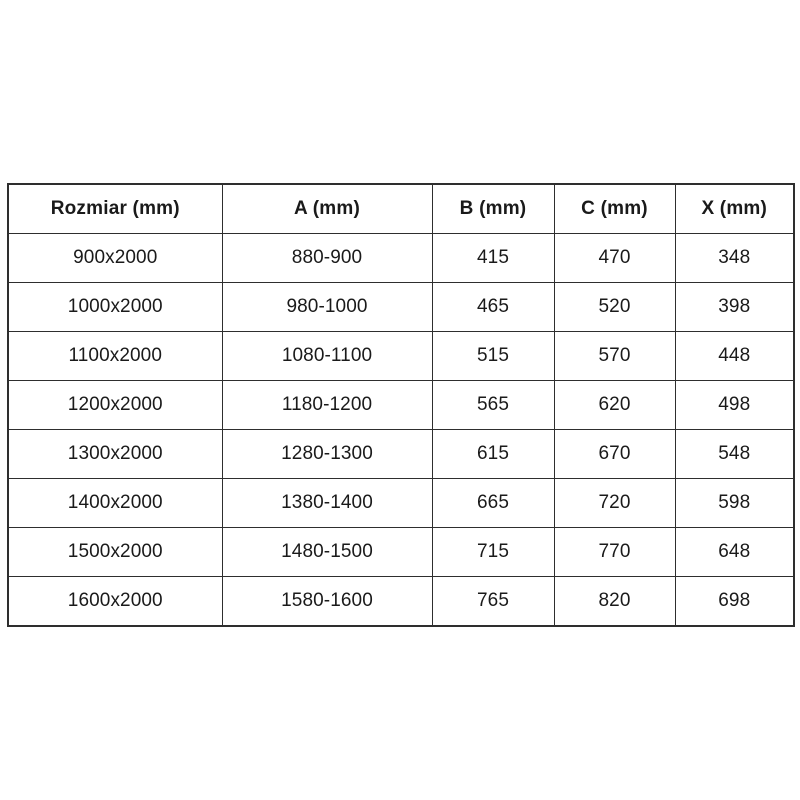 The image size is (800, 800). What do you see at coordinates (614, 405) in the screenshot?
I see `cell-c: 620` at bounding box center [614, 405].